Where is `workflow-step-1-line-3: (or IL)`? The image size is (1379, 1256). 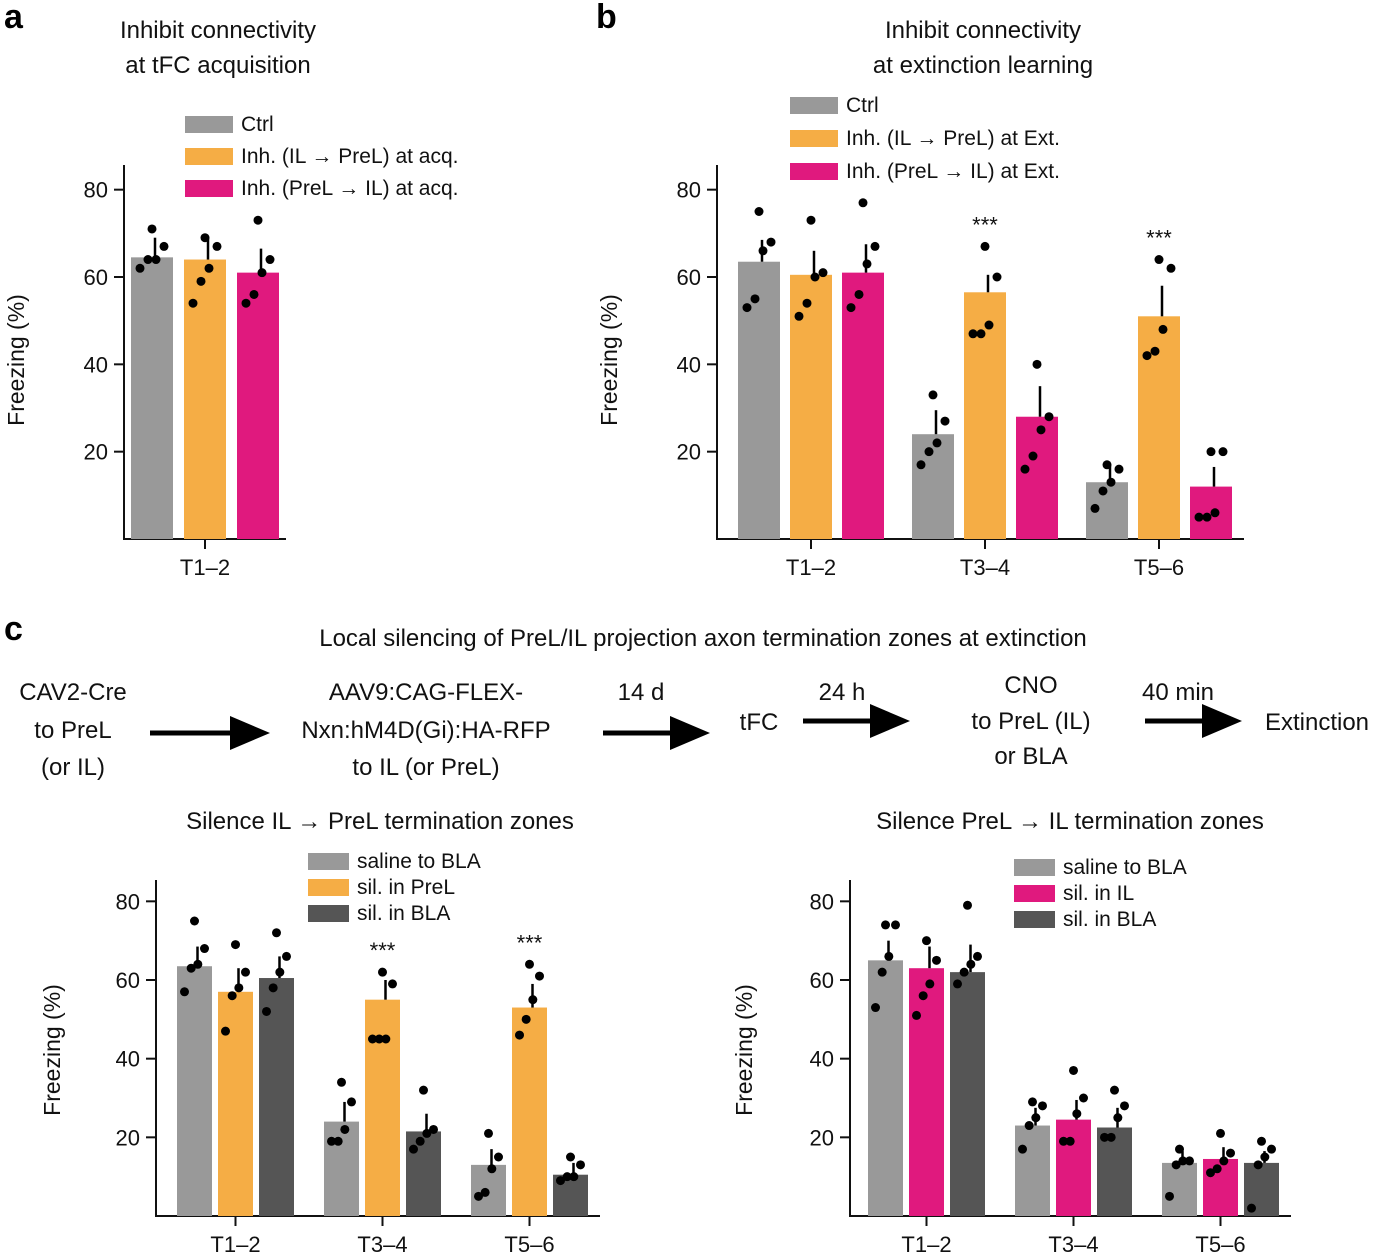 workflow-step-1-line-3: (or IL) is located at coordinates (73, 767).